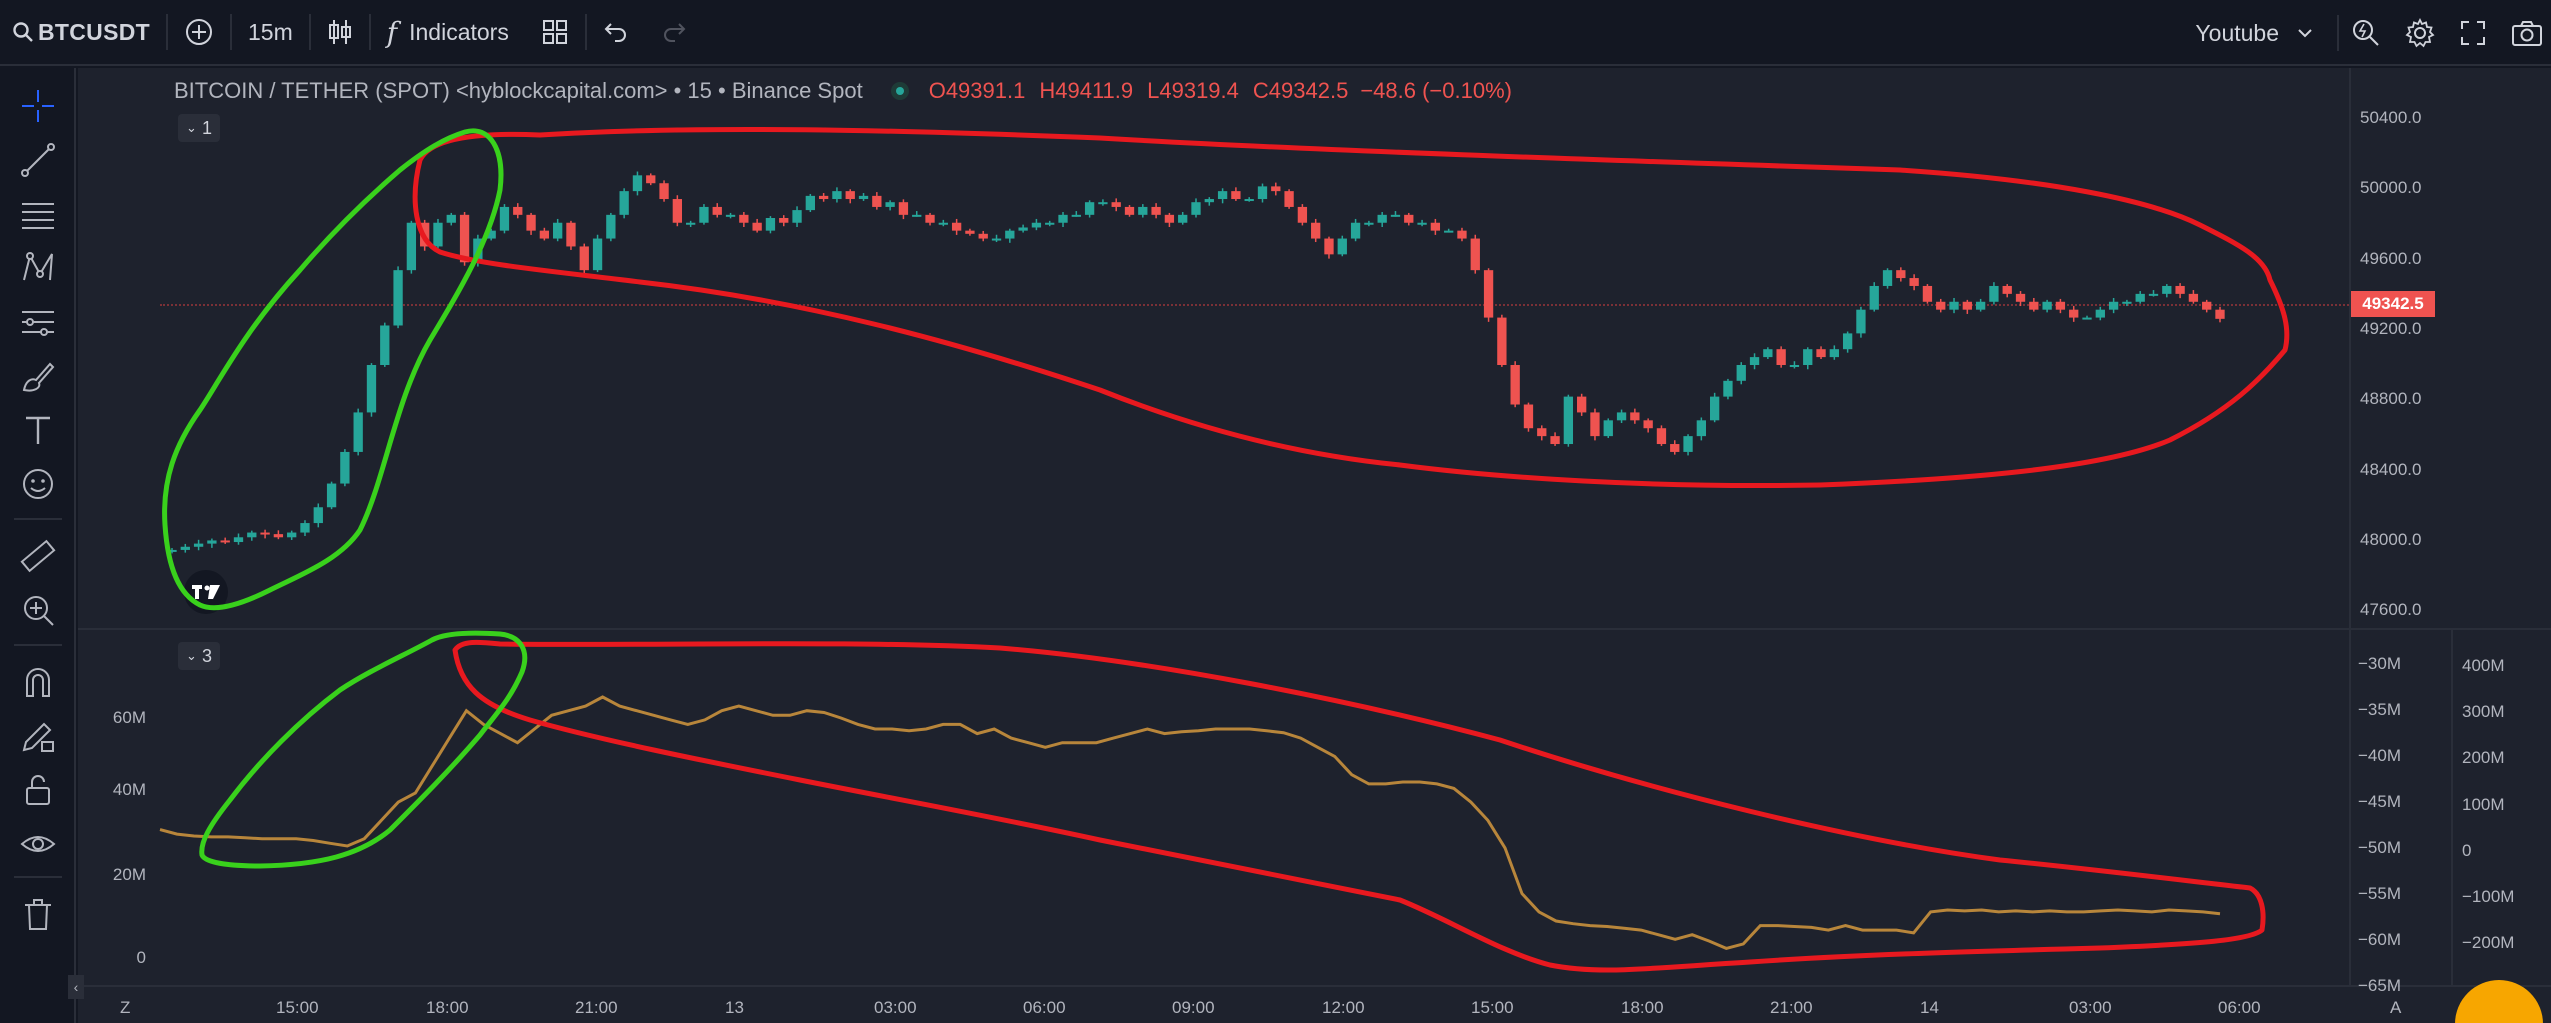 The image size is (2551, 1023). Describe the element at coordinates (199, 128) in the screenshot. I see `main-pane-collapse: ⌄ 1` at that location.